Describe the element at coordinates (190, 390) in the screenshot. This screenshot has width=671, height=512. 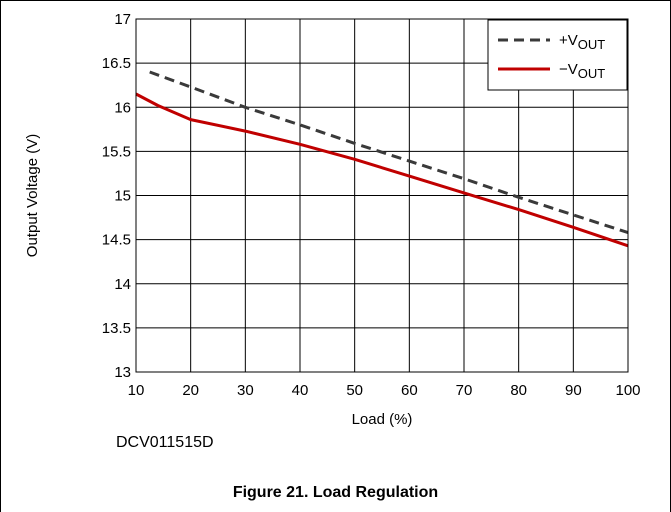
I see `x-tick-label: 20` at that location.